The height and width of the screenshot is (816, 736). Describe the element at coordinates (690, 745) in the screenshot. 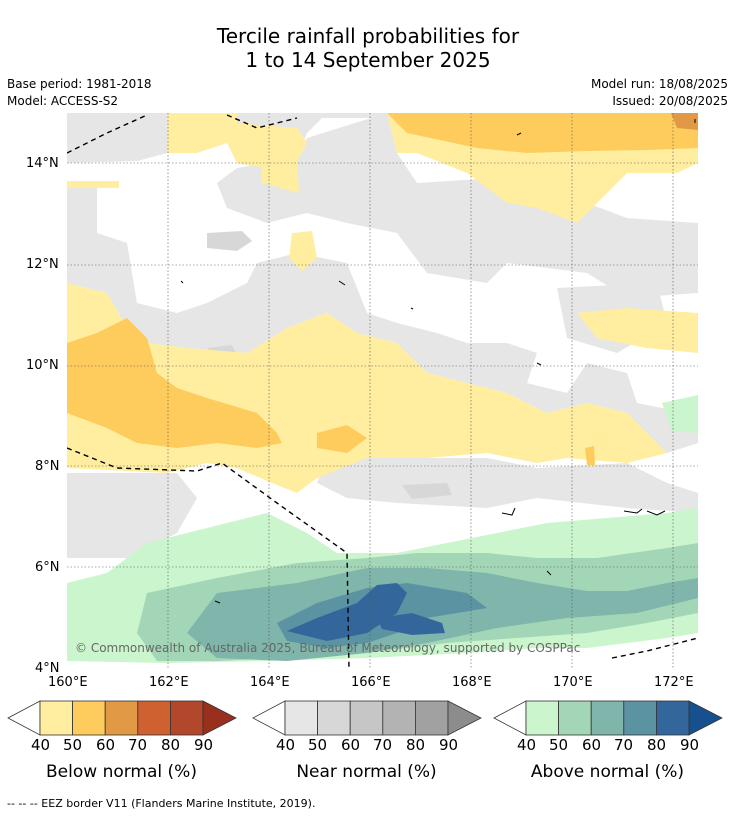

I see `cb-above-tick-90: 90` at that location.